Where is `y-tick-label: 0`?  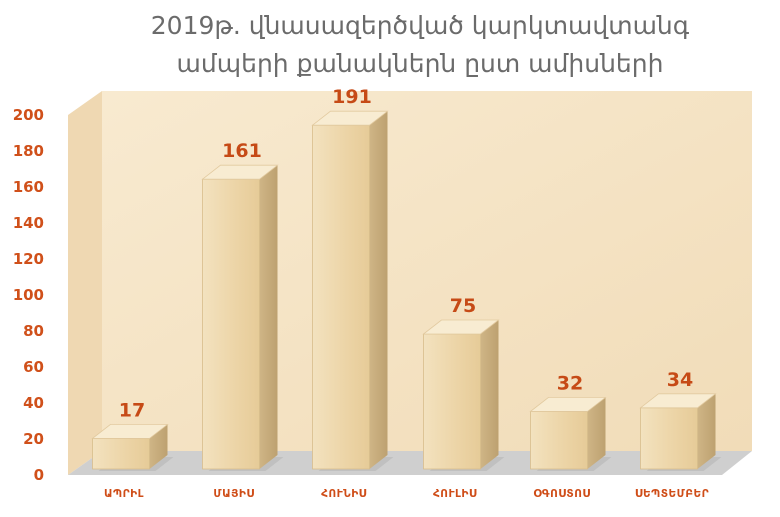 y-tick-label: 0 is located at coordinates (39, 475).